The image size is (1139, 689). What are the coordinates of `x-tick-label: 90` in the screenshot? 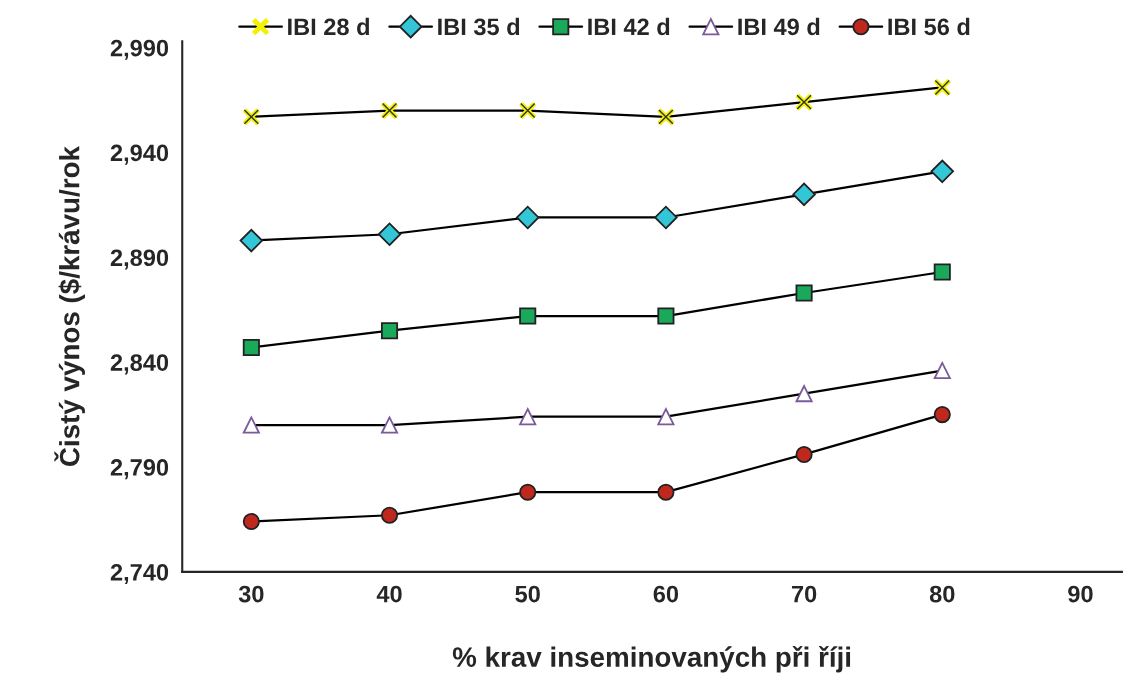 It's located at (1080, 594).